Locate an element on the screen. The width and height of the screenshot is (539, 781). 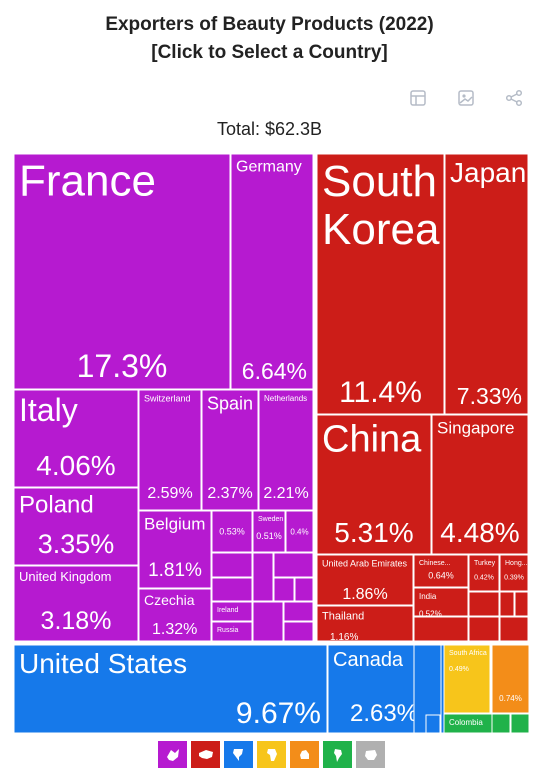
tile-chinese: Chinese... 0.64% is located at coordinates (441, 571).